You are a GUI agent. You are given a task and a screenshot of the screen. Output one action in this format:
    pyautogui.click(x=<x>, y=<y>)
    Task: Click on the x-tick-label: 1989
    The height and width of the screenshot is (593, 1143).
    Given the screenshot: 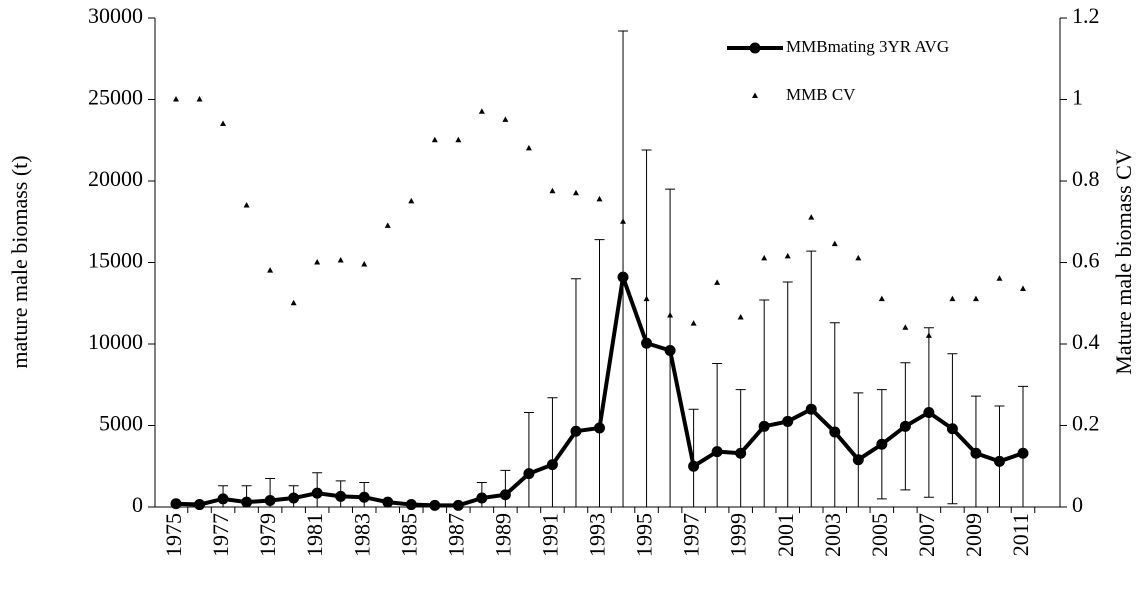 What is the action you would take?
    pyautogui.click(x=502, y=535)
    